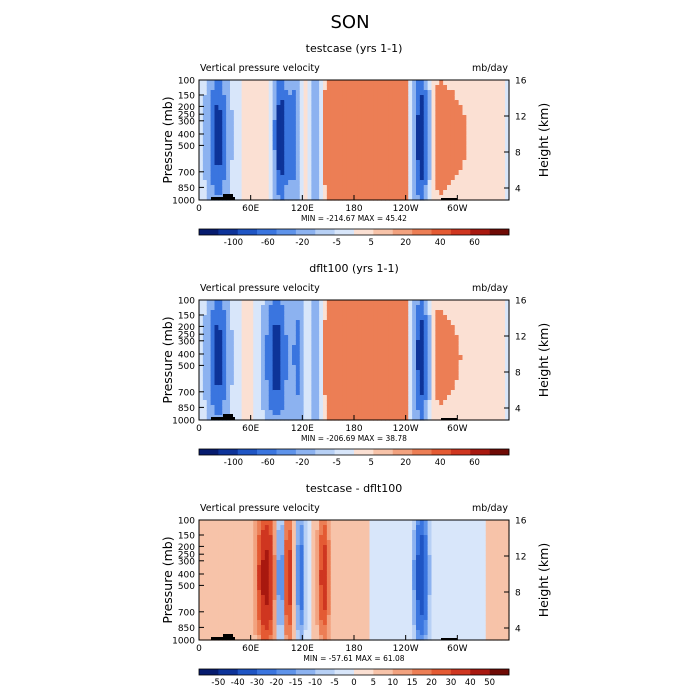 The height and width of the screenshot is (700, 700). What do you see at coordinates (183, 202) in the screenshot?
I see `pressure-tick-label: 1000` at bounding box center [183, 202].